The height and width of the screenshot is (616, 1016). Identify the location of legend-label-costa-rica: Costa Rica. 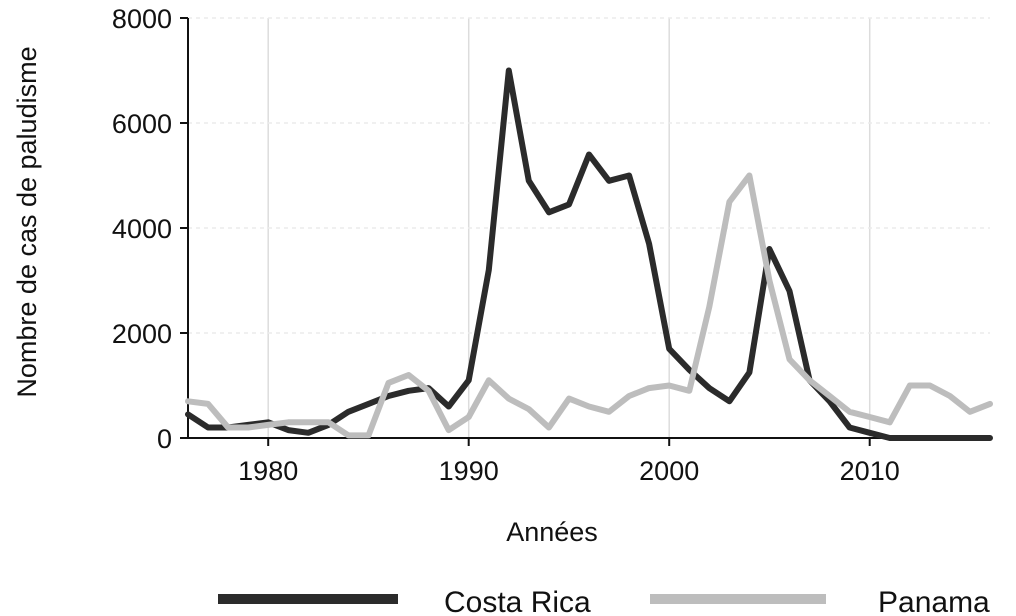
(517, 601).